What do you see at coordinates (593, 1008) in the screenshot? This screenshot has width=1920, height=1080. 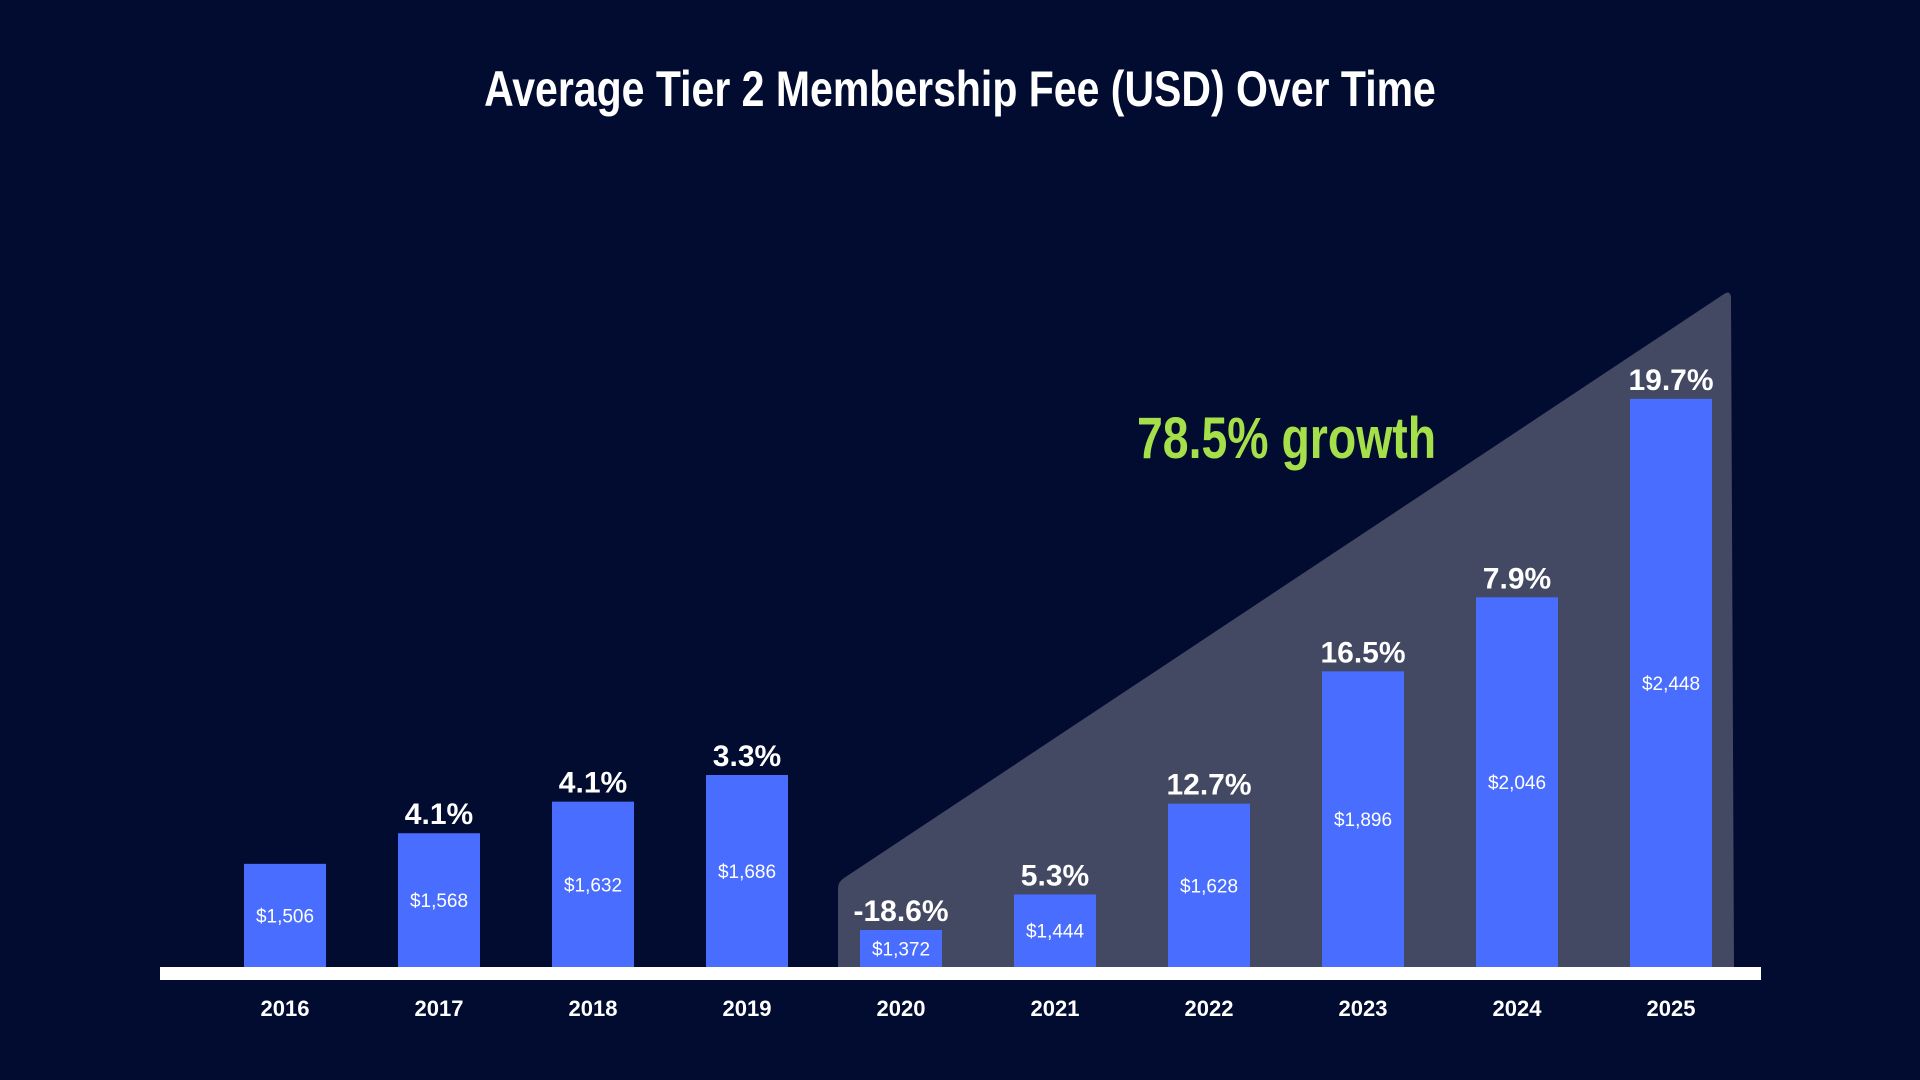 I see `x-tick-label: 2018` at bounding box center [593, 1008].